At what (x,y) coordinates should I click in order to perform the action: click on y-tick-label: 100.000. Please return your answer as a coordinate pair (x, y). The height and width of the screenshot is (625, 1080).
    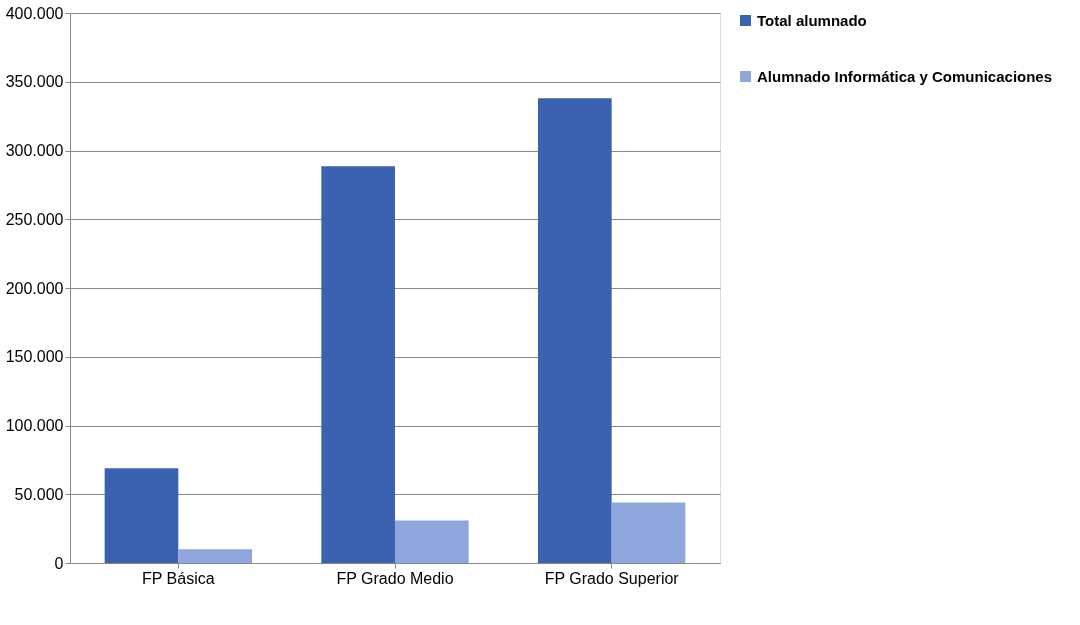
    Looking at the image, I should click on (34, 425).